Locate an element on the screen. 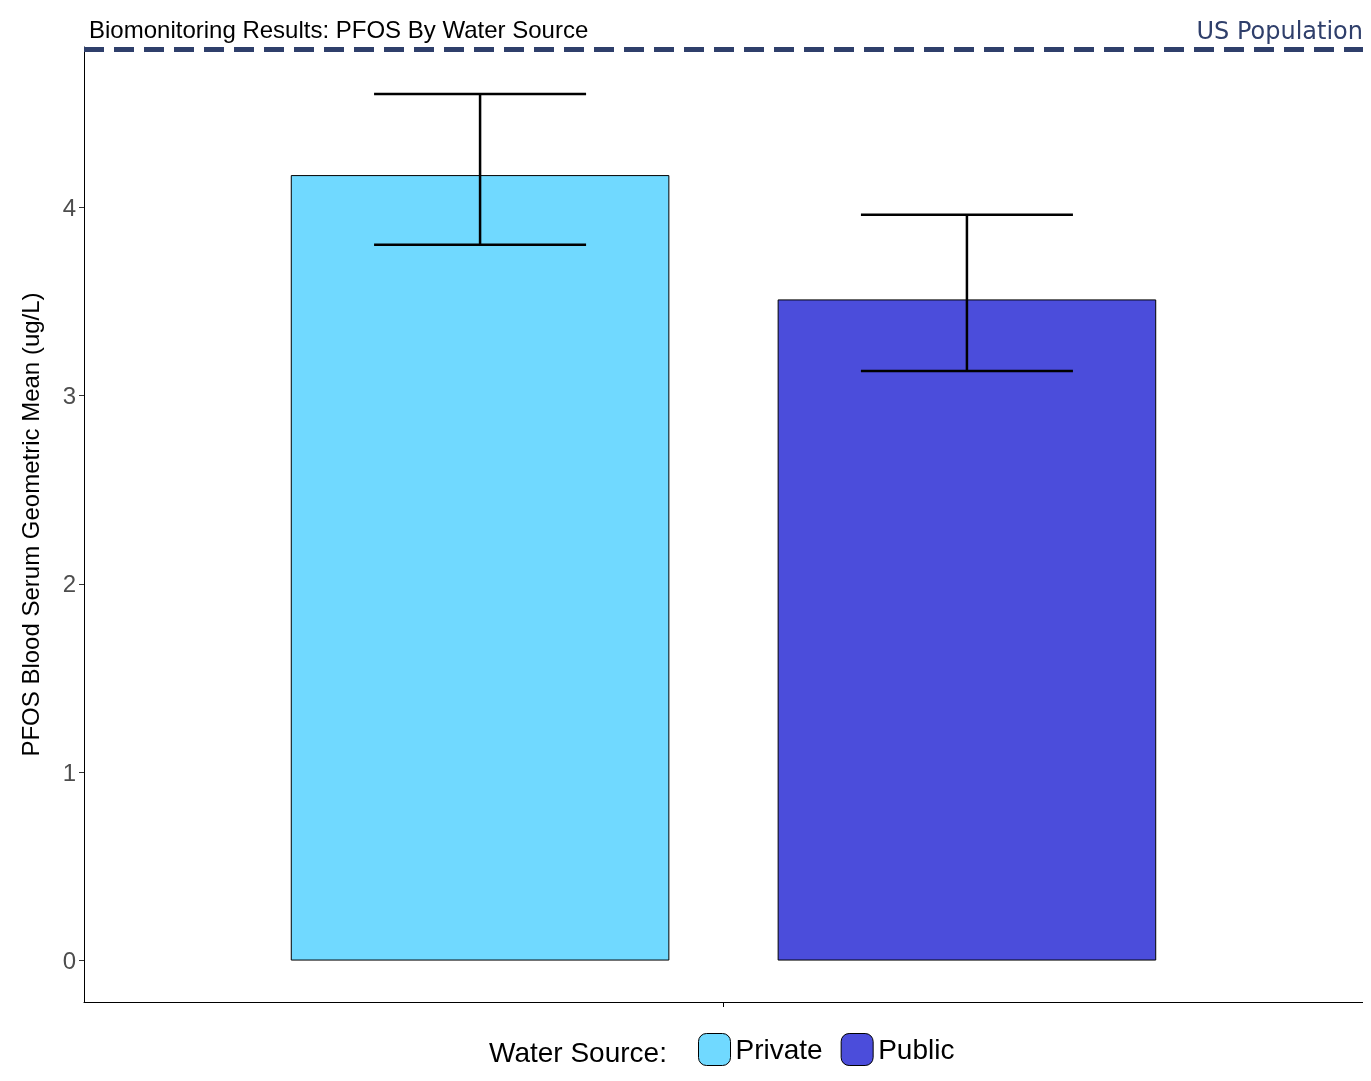  legend-label: Private is located at coordinates (779, 1049).